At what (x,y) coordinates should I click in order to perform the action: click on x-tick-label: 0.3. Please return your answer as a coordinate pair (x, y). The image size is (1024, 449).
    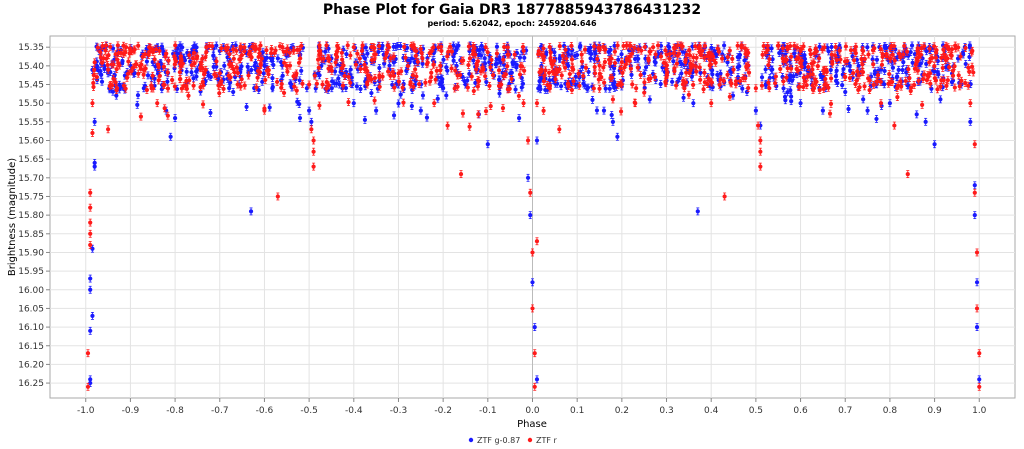
    Looking at the image, I should click on (666, 411).